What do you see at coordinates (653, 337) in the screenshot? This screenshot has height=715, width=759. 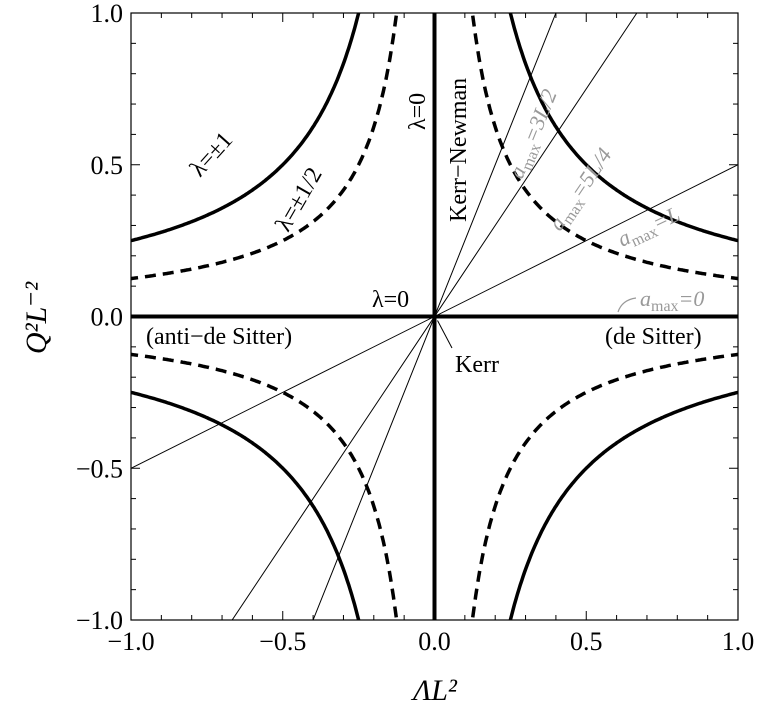 I see `de-sitter-label: (de Sitter)` at bounding box center [653, 337].